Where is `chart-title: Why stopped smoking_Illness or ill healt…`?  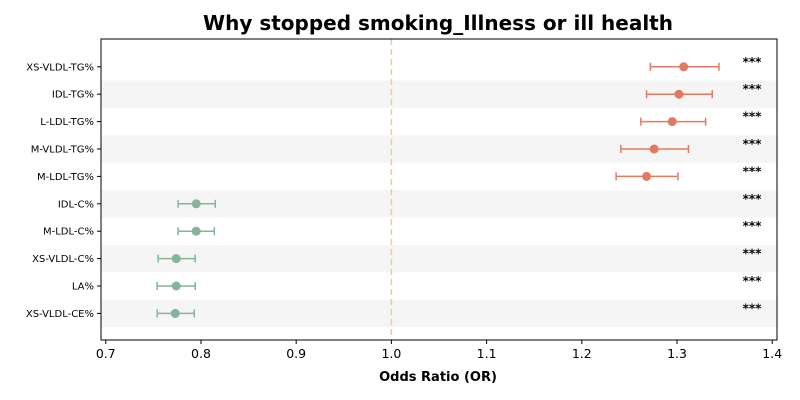 chart-title: Why stopped smoking_Illness or ill healt… is located at coordinates (438, 23).